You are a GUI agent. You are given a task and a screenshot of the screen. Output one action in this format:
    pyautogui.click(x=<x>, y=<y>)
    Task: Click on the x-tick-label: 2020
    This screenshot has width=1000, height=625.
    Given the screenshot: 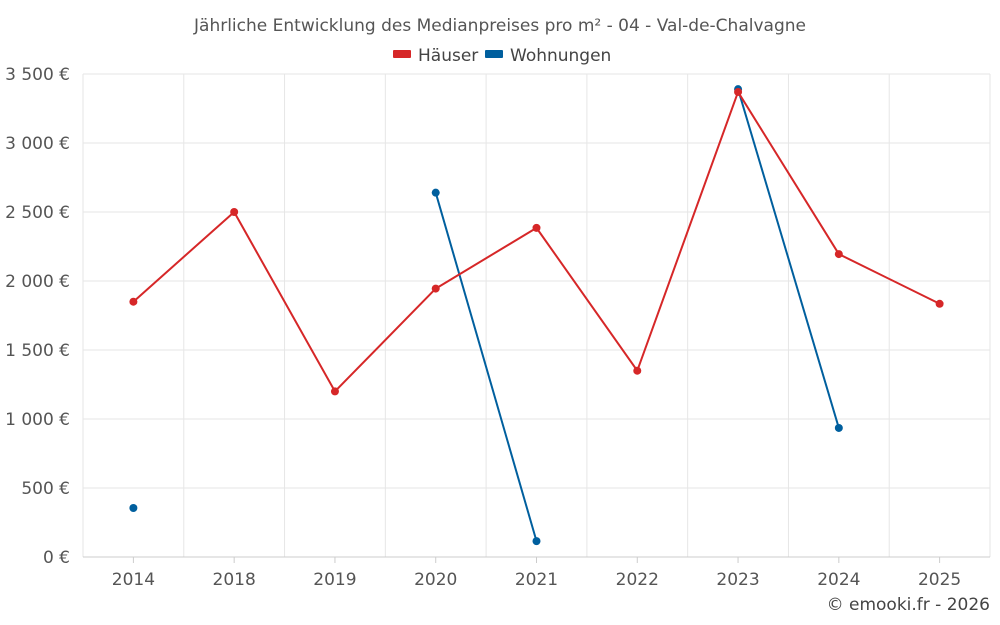 What is the action you would take?
    pyautogui.click(x=435, y=580)
    